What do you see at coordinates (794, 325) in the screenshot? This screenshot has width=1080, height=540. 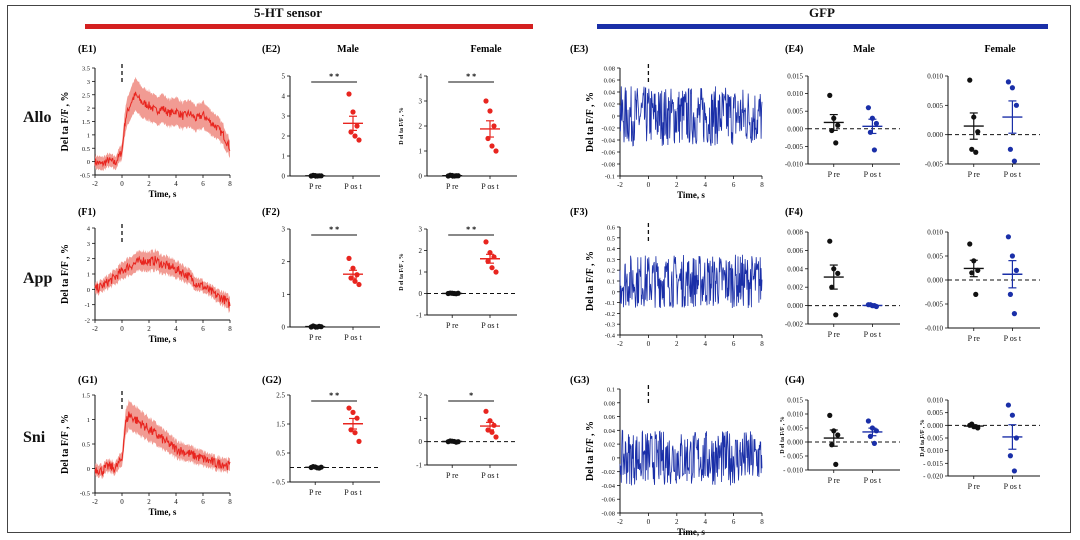 I see `y-tick-label: -0.002` at bounding box center [794, 325].